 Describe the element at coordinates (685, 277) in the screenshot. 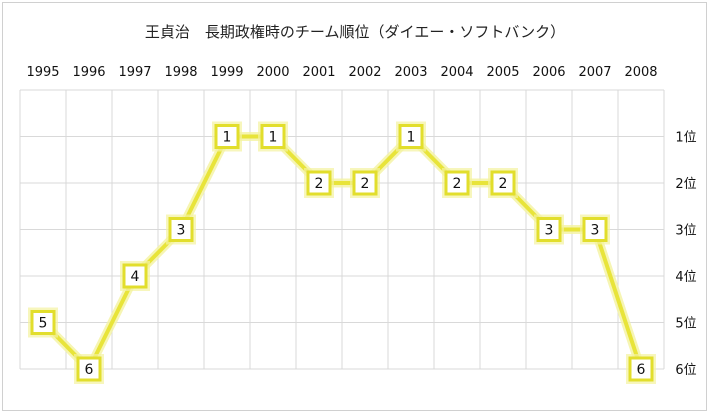

I see `y-tick-label: 4位` at that location.